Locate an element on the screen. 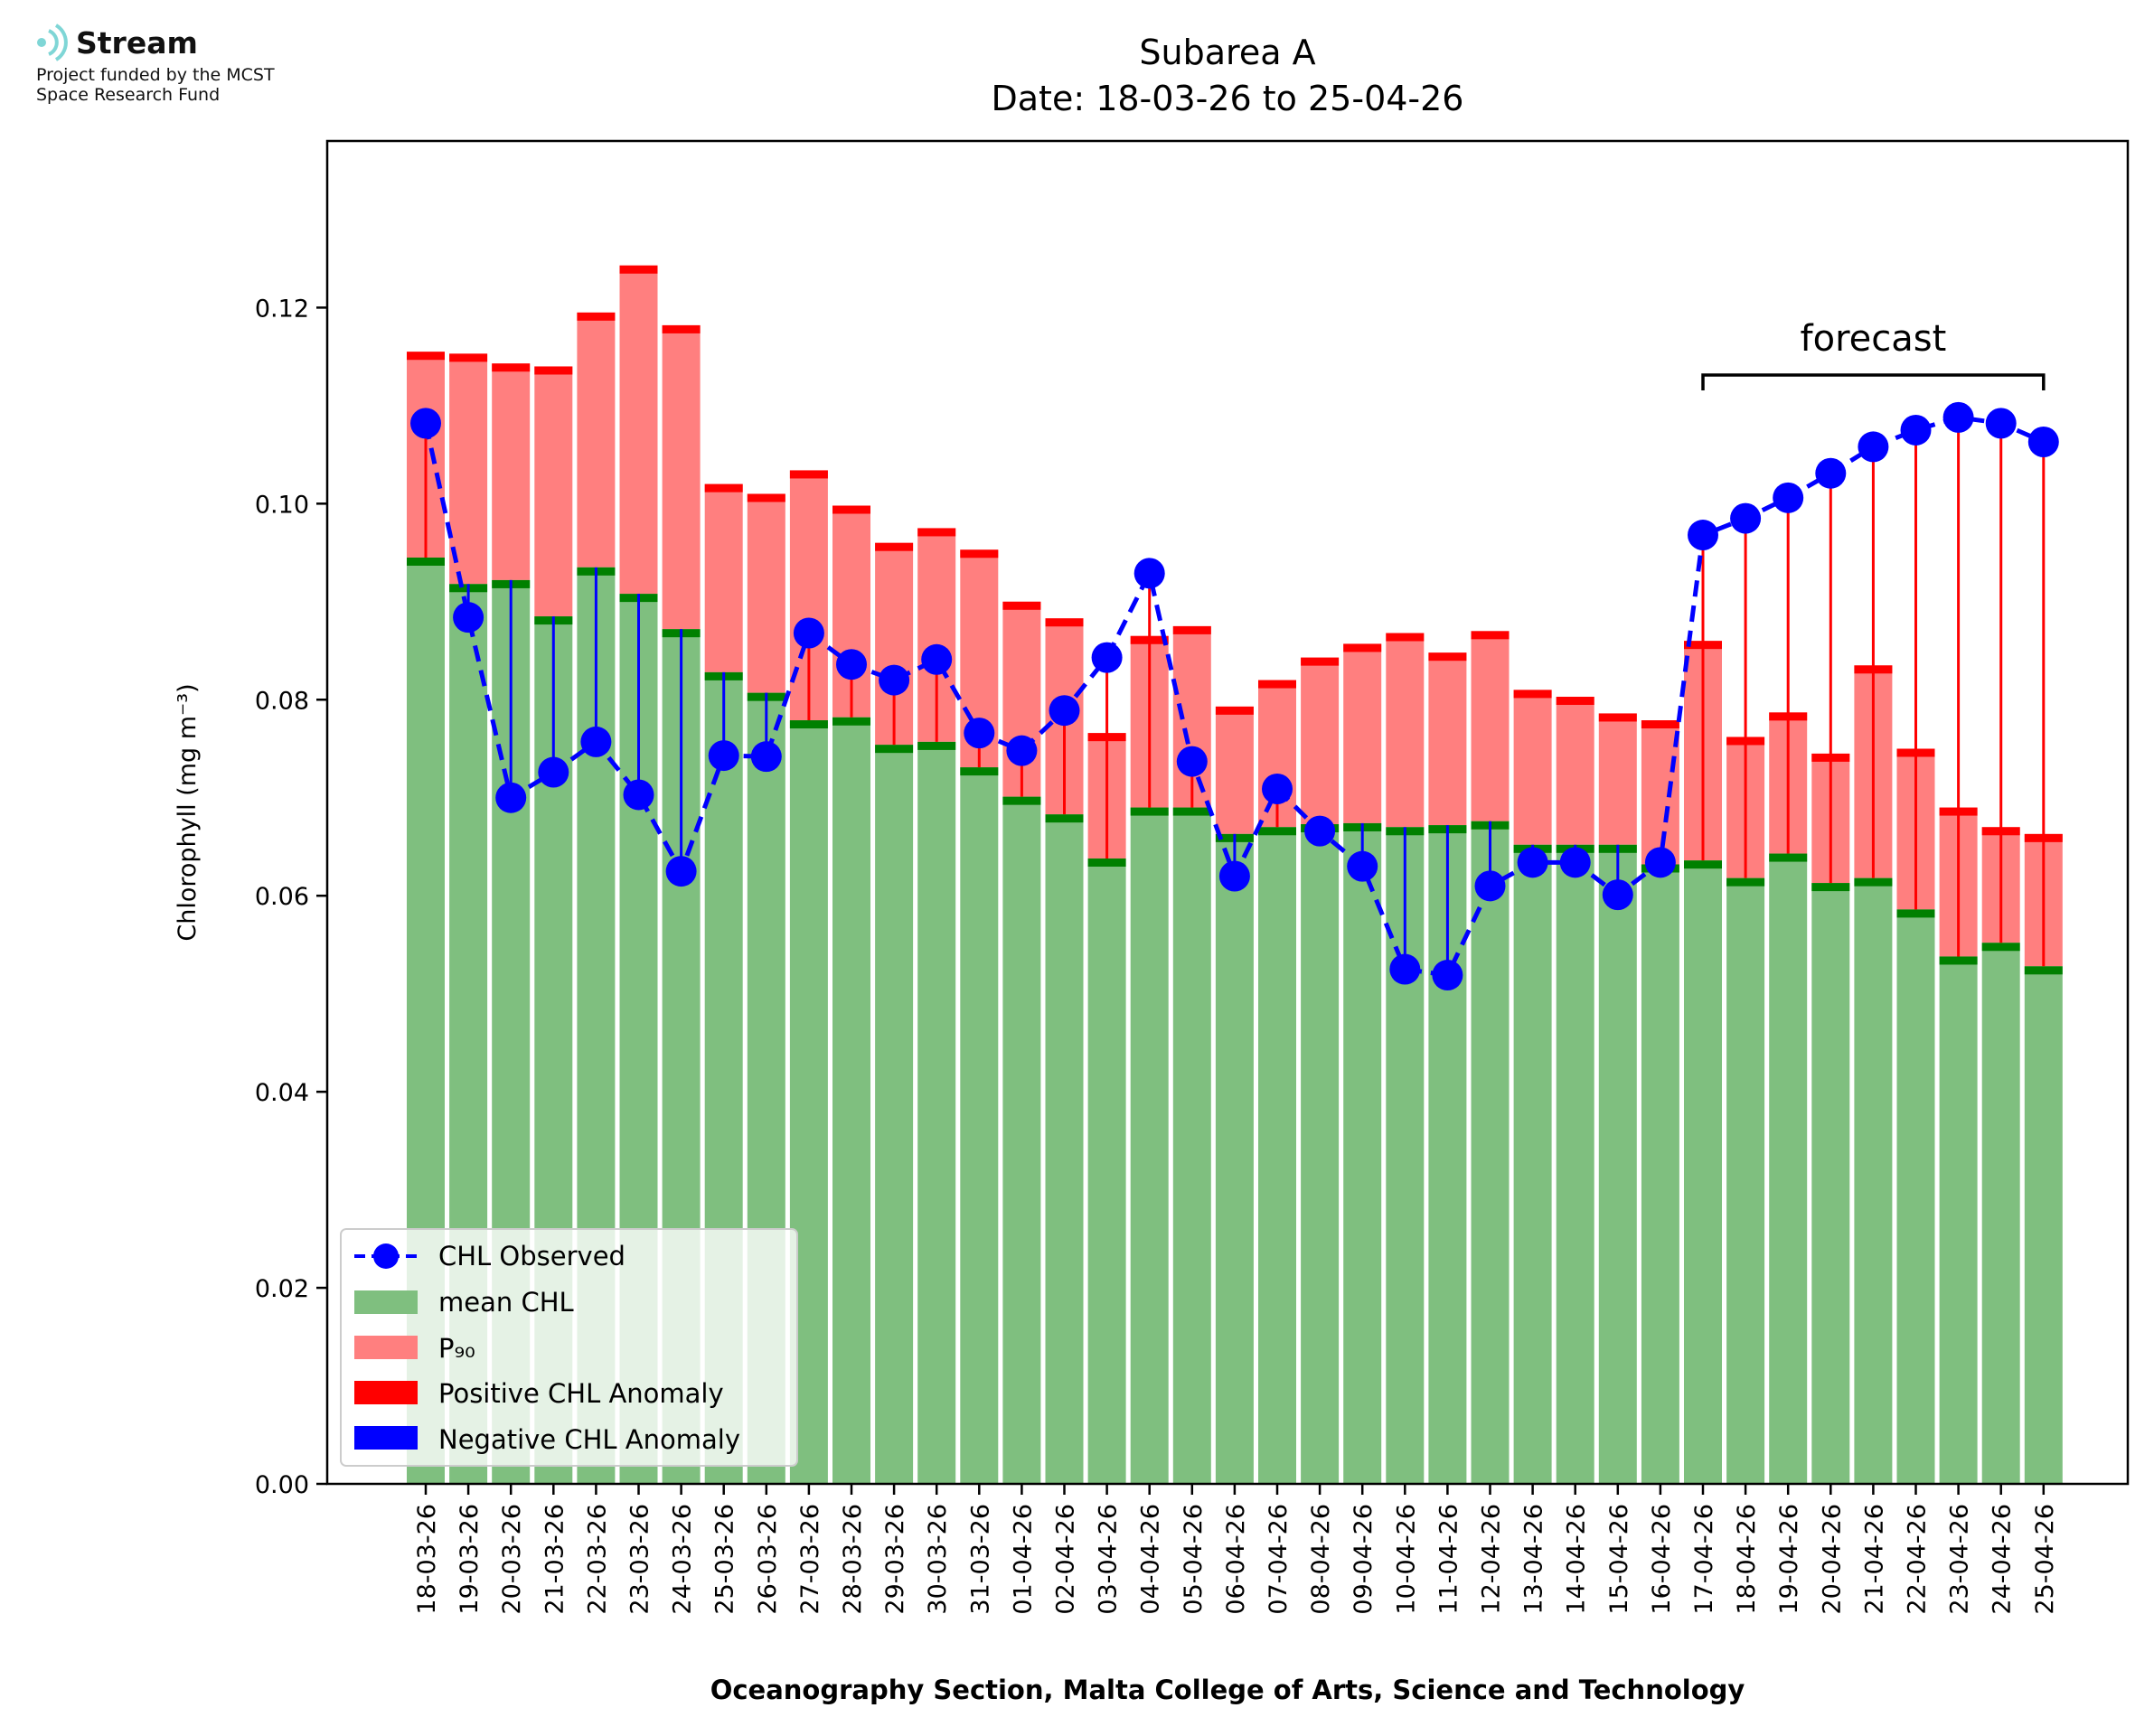  x-tick-label: 15-04-26 is located at coordinates (1619, 1560).